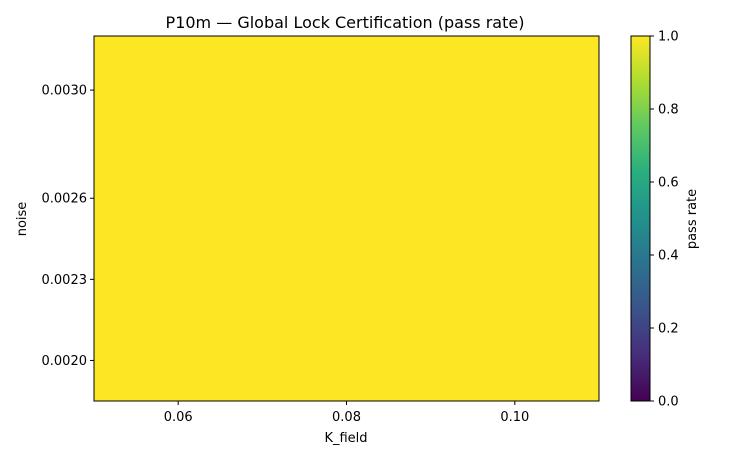 This screenshot has width=740, height=459. Describe the element at coordinates (346, 417) in the screenshot. I see `x-tick-label: 0.08` at that location.